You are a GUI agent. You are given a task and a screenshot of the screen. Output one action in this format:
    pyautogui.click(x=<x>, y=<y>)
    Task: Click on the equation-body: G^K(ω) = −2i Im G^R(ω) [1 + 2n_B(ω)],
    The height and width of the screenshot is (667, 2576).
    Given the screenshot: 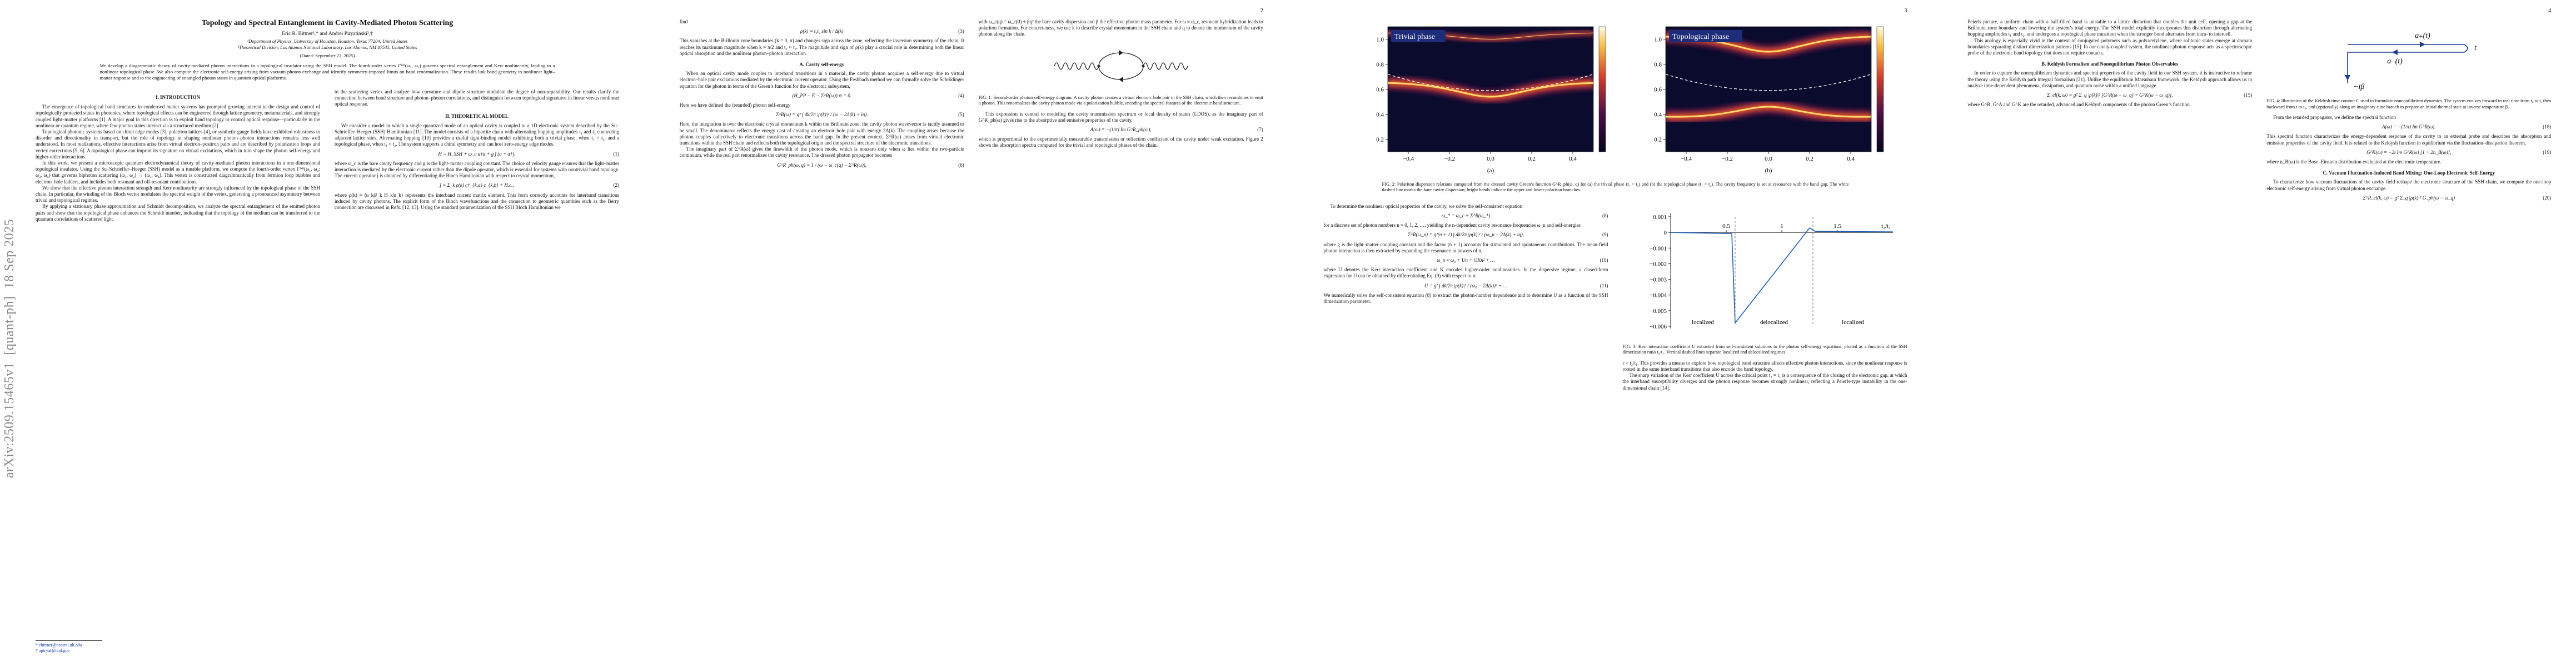 What is the action you would take?
    pyautogui.click(x=2409, y=152)
    